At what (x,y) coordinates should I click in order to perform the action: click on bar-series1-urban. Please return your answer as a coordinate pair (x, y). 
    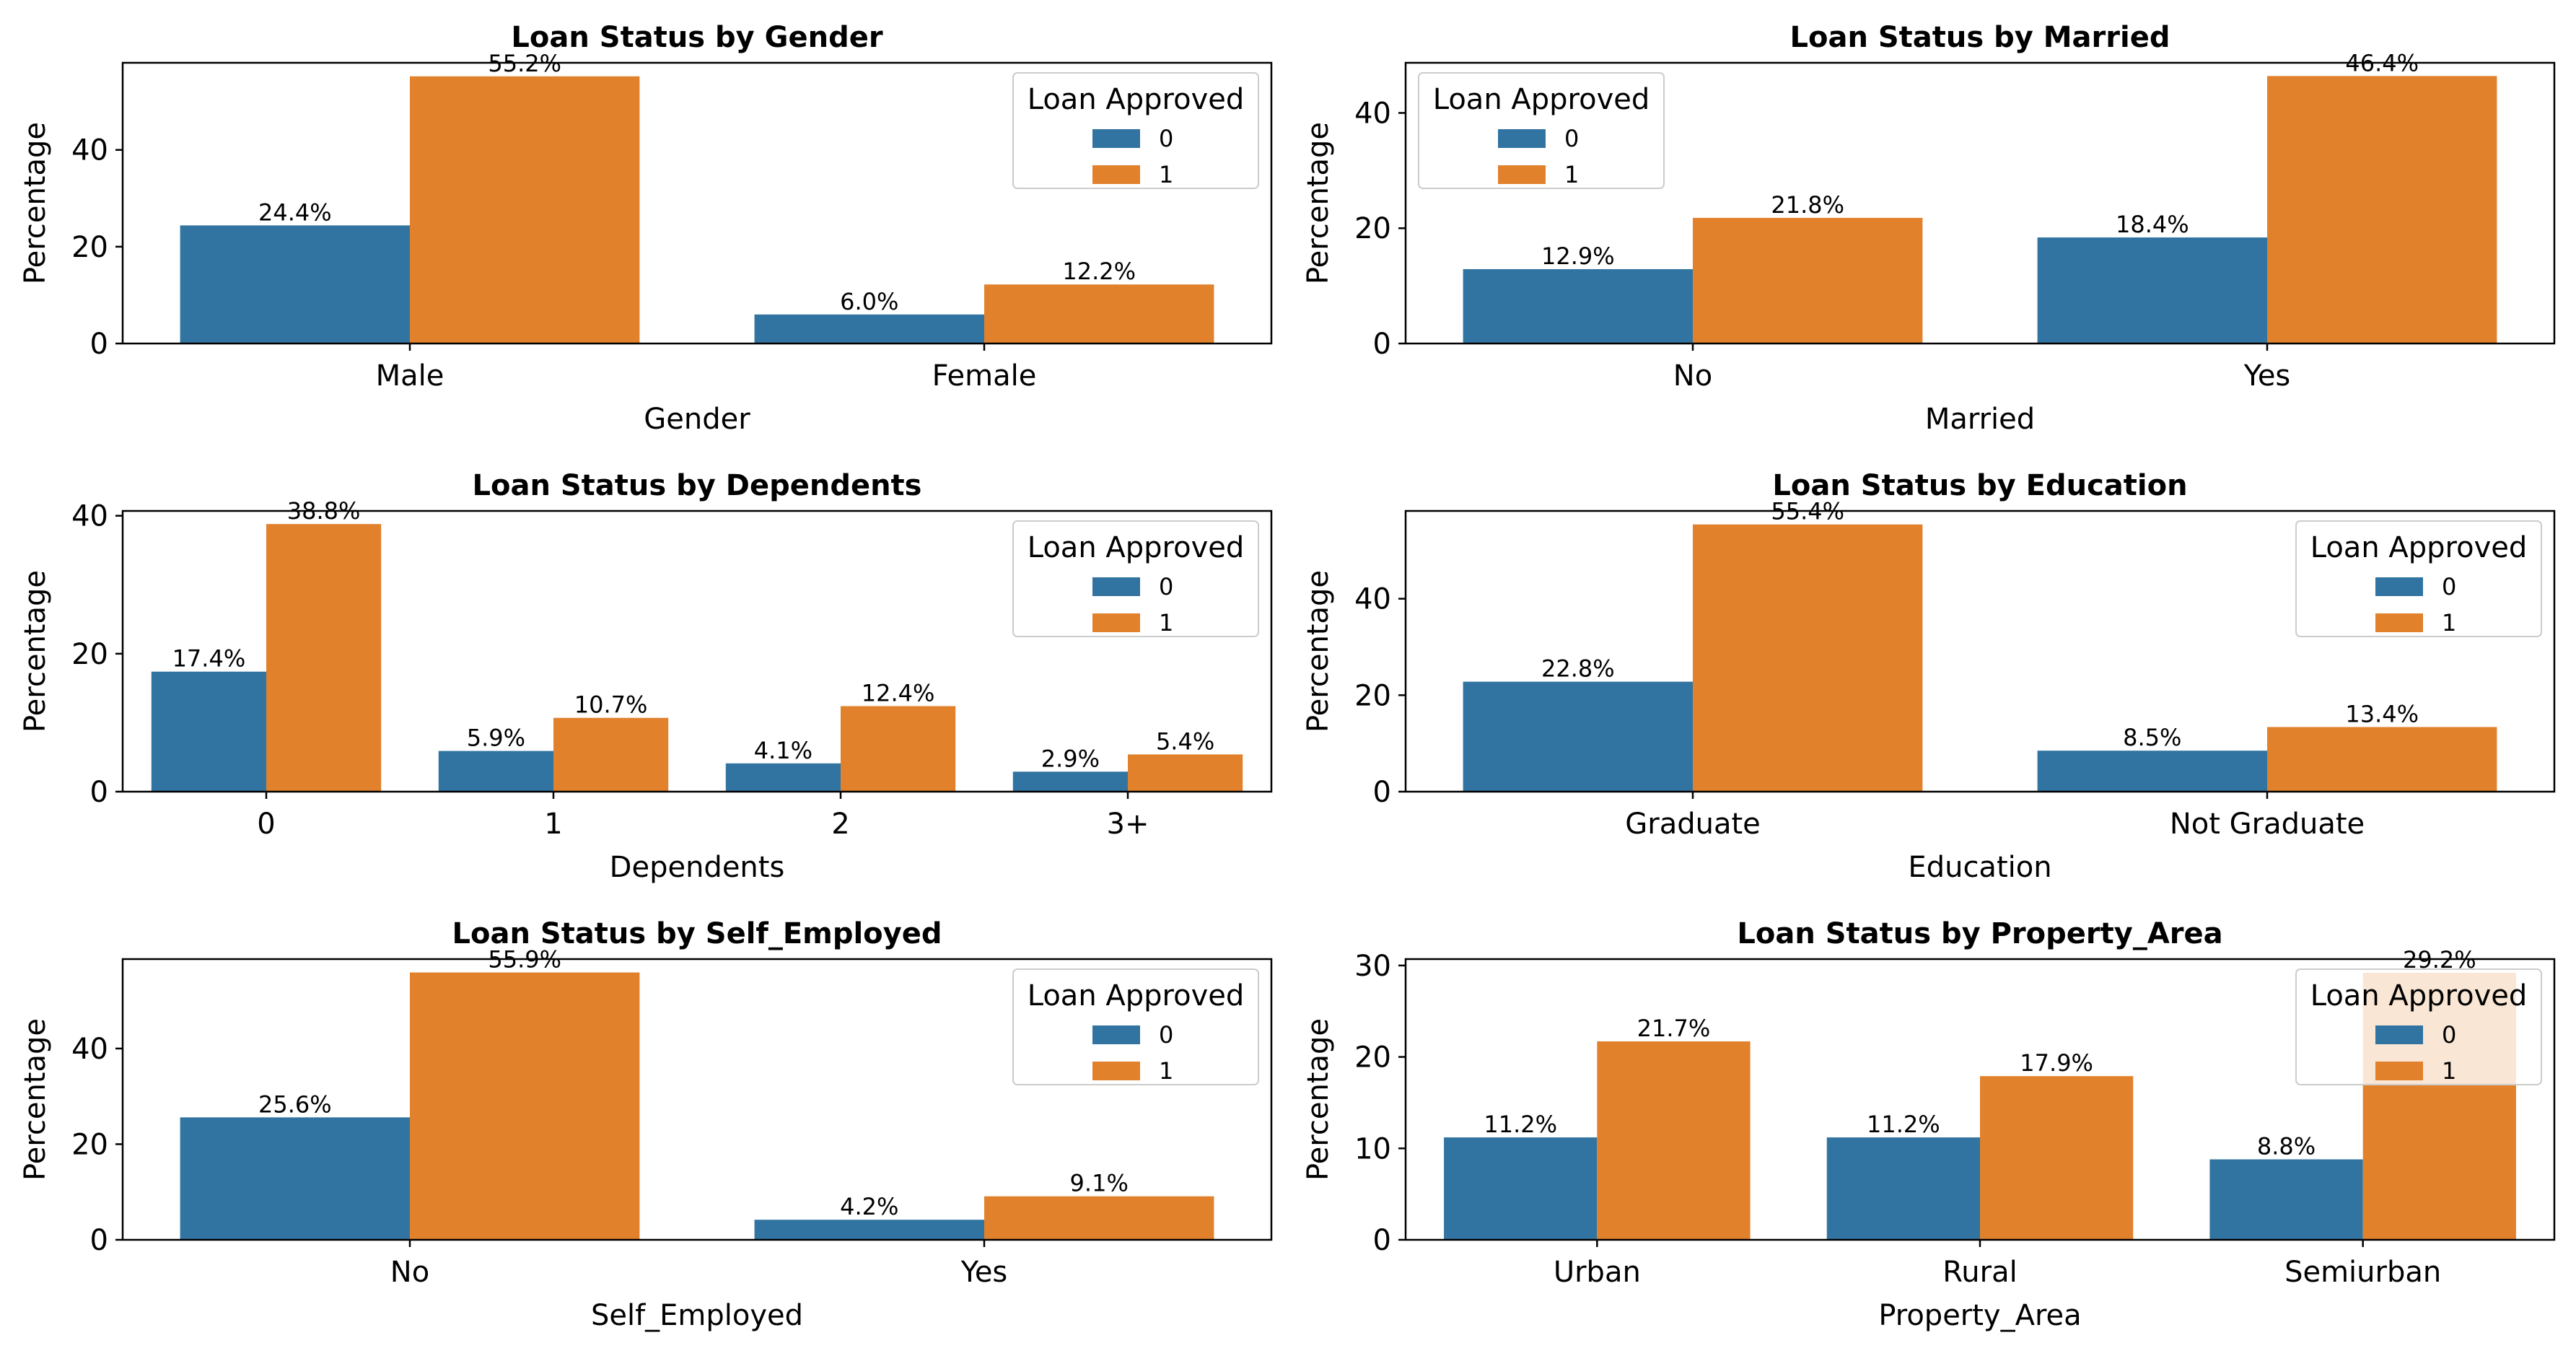
    Looking at the image, I should click on (1674, 1140).